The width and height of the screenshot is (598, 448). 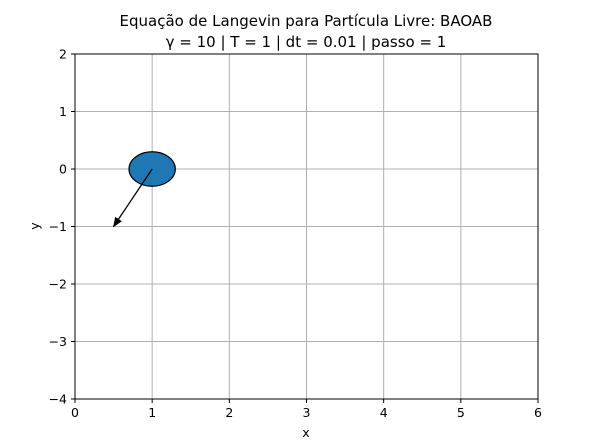 I want to click on y-tick-label: 1, so click(x=63, y=111).